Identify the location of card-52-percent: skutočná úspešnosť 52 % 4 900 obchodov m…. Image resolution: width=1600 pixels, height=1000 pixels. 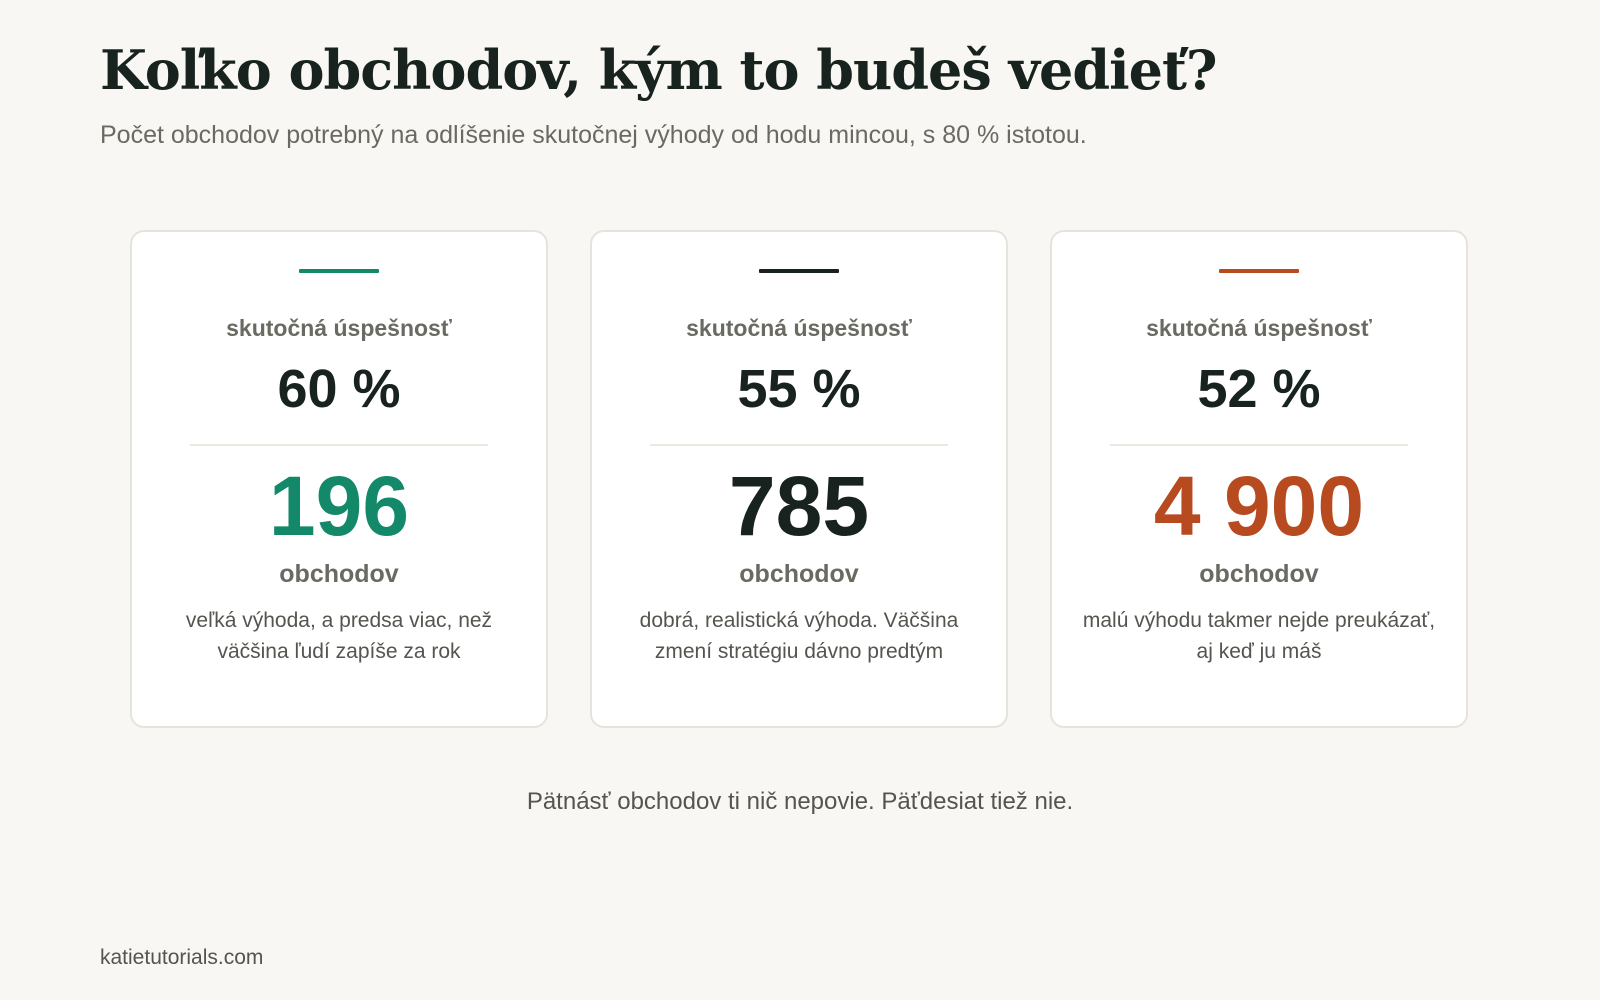
(1259, 479).